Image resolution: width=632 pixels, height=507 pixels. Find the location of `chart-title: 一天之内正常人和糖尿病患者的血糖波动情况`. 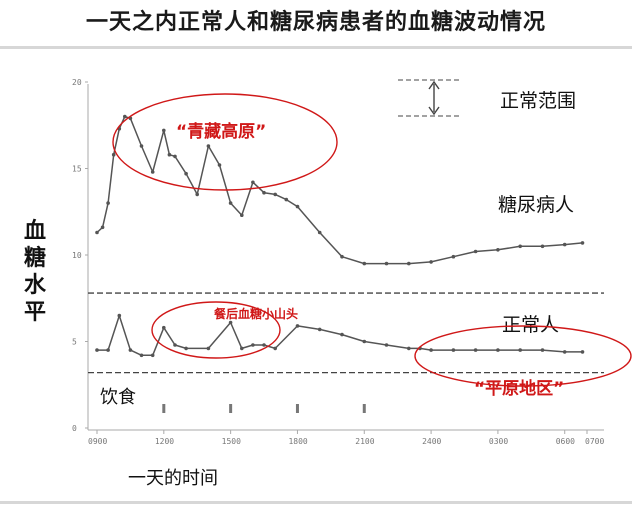

chart-title: 一天之内正常人和糖尿病患者的血糖波动情况 is located at coordinates (315, 22).